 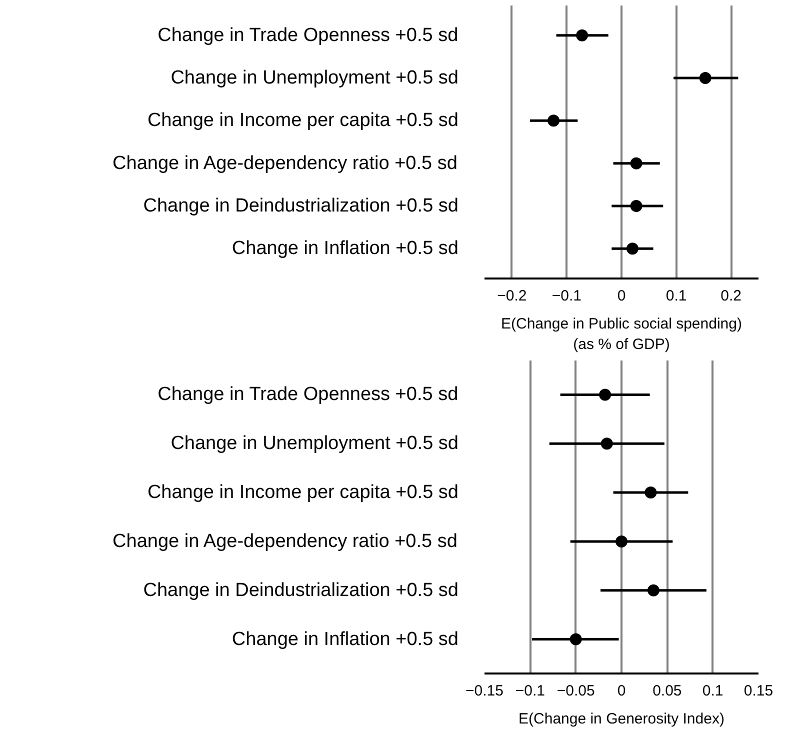 I want to click on x-tick-label: 0.2, so click(x=731, y=296).